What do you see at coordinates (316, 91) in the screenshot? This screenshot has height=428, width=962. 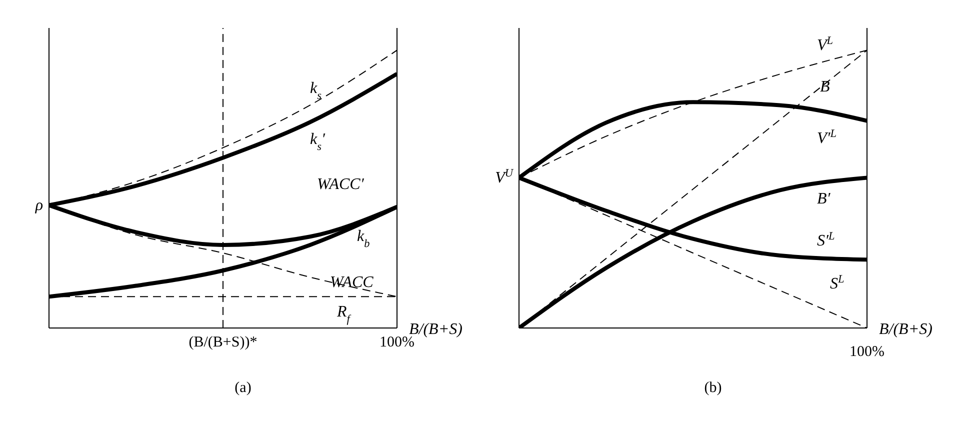 I see `series-label: k$_{s}$` at bounding box center [316, 91].